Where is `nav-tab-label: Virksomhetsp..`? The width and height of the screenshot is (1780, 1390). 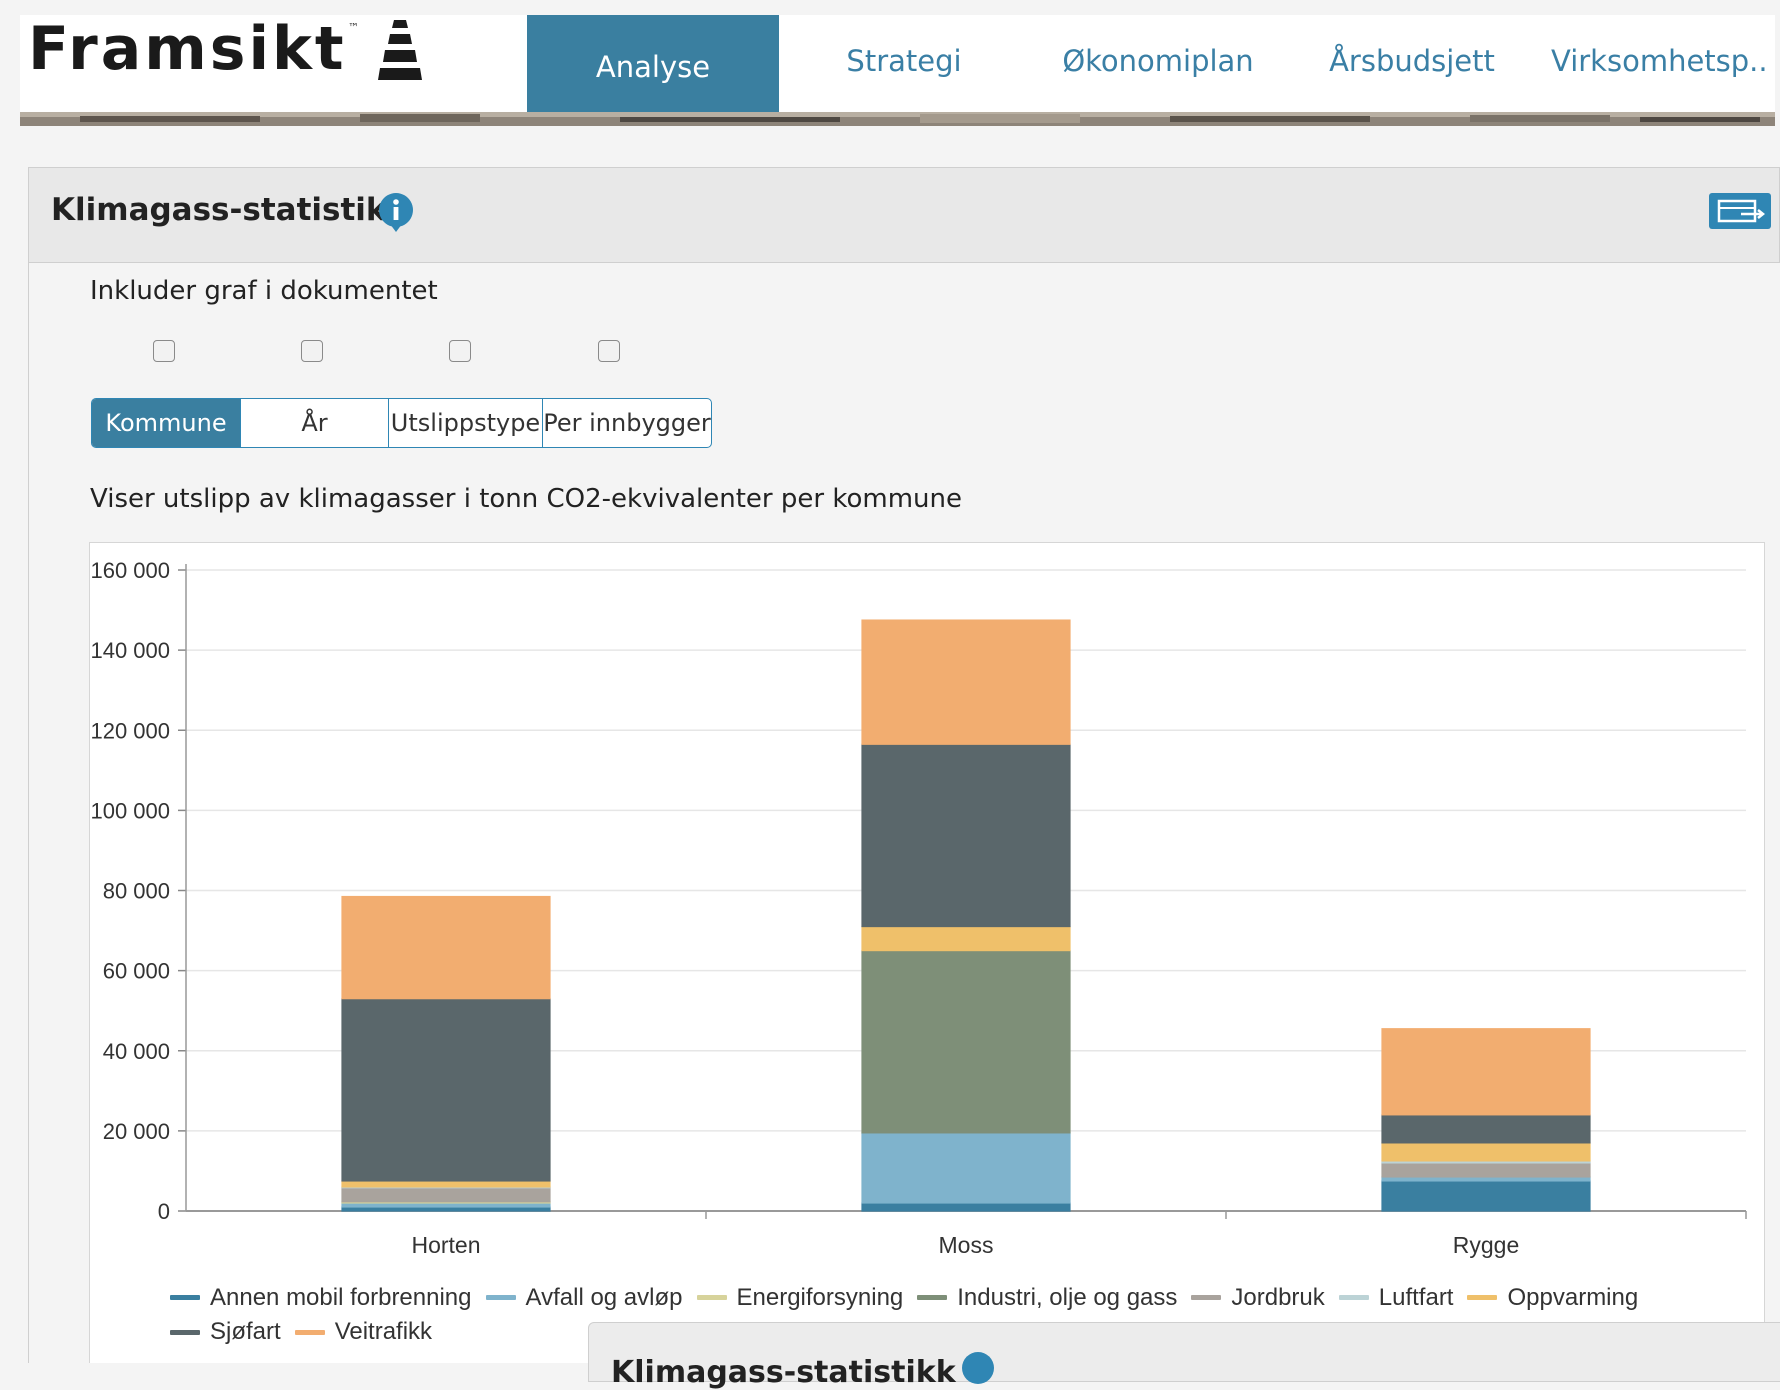
nav-tab-label: Virksomhetsp.. is located at coordinates (1659, 61).